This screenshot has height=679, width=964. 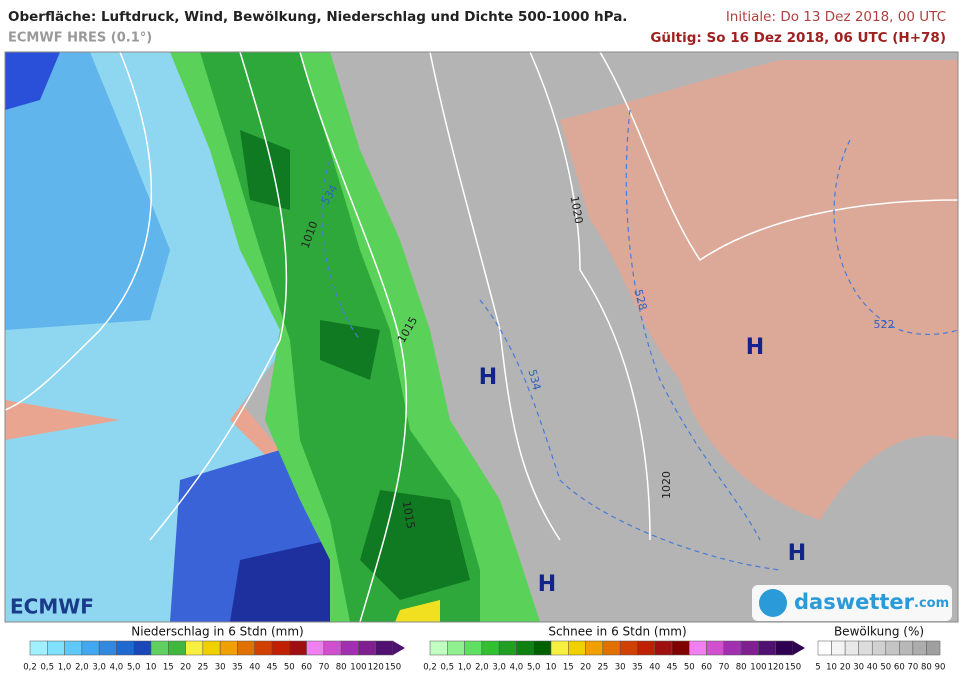 What do you see at coordinates (817, 668) in the screenshot?
I see `legend-tick: 5` at bounding box center [817, 668].